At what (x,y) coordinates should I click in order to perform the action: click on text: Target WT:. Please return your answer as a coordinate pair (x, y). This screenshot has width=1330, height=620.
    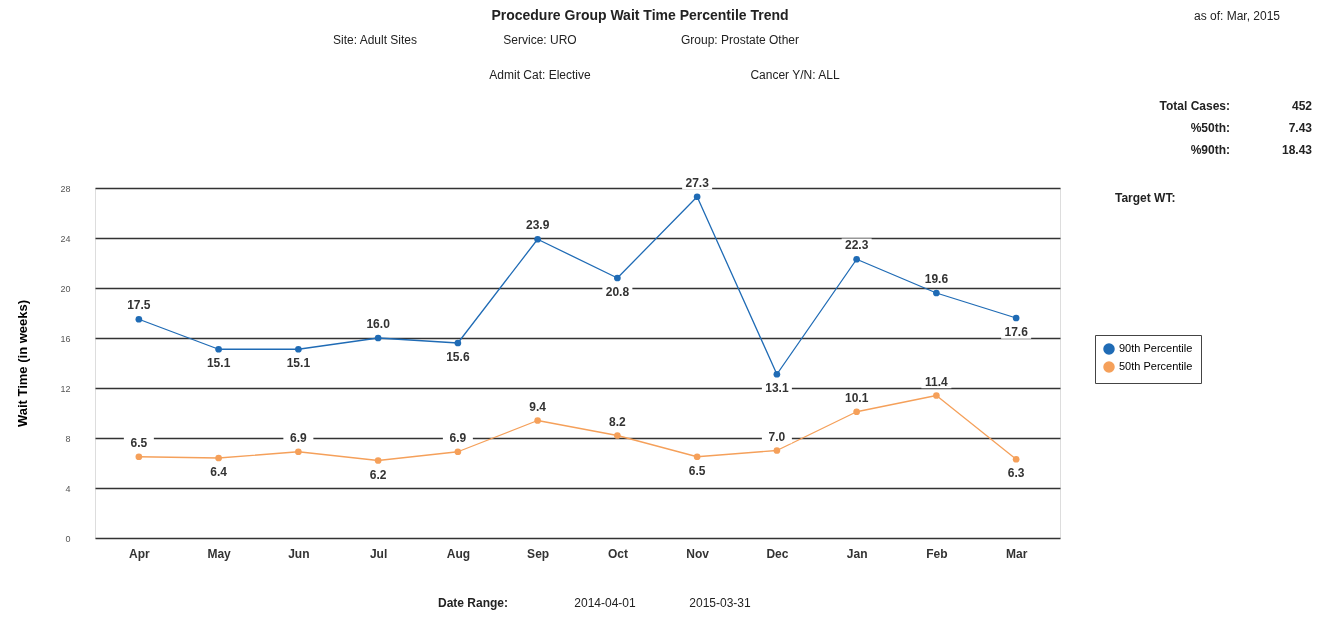
    Looking at the image, I should click on (1145, 198).